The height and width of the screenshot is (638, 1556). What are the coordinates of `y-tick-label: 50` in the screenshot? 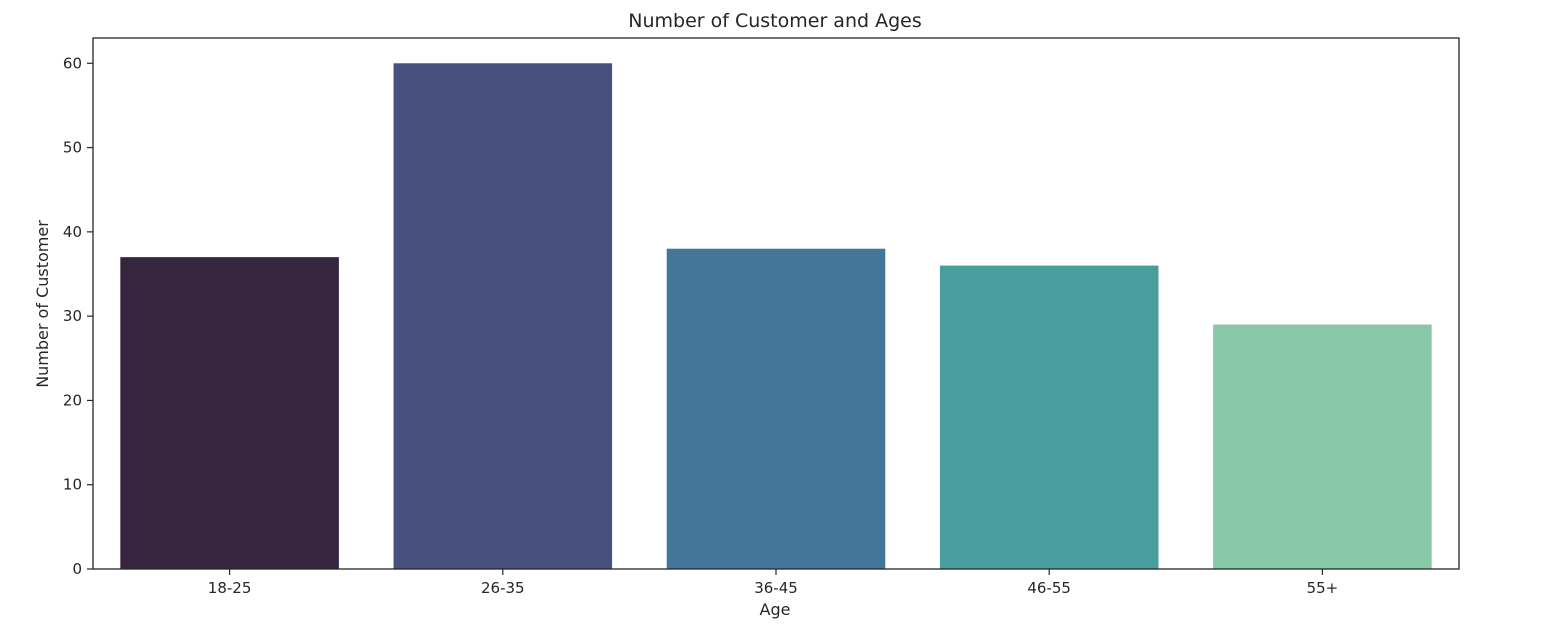 It's located at (72, 148).